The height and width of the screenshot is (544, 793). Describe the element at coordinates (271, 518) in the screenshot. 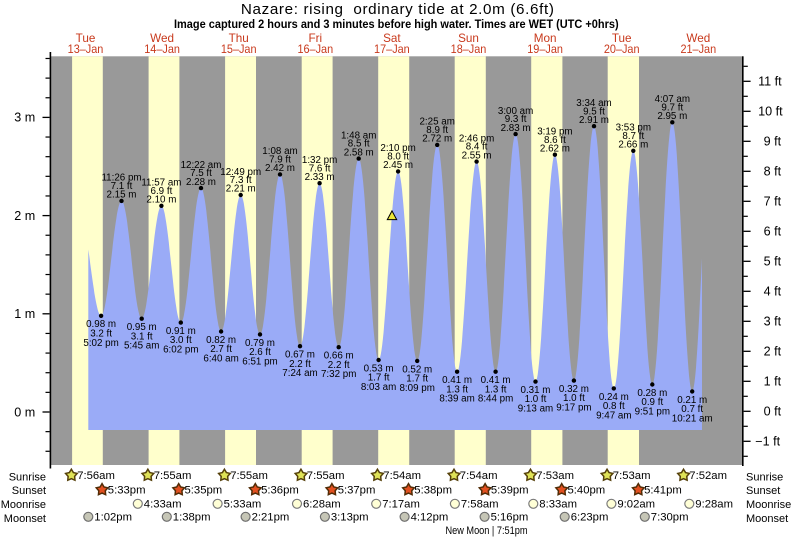

I see `svg-text: 2:21pm` at that location.